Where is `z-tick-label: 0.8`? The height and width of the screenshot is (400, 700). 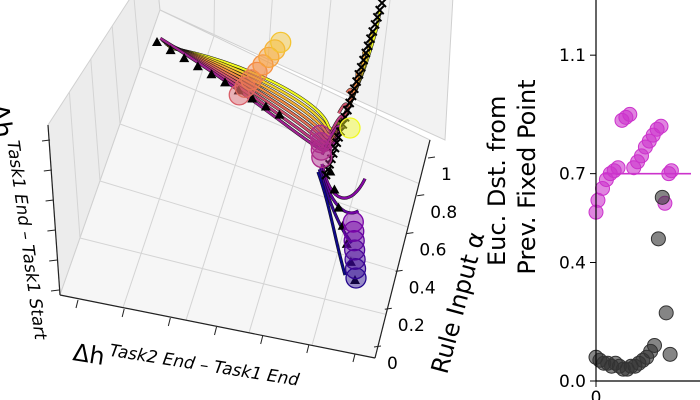 z-tick-label: 0.8 is located at coordinates (443, 213).